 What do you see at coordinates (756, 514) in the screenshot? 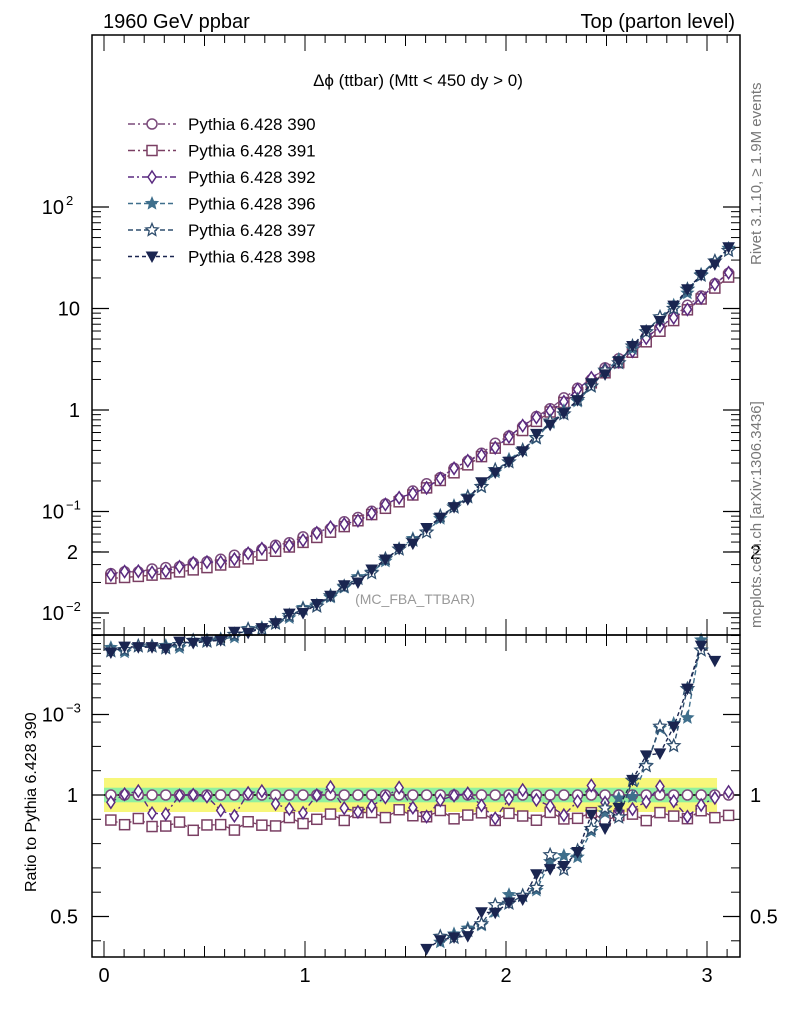
I see `mcplots-label: mcplots.cern.ch [arXiv:1306.3436]` at bounding box center [756, 514].